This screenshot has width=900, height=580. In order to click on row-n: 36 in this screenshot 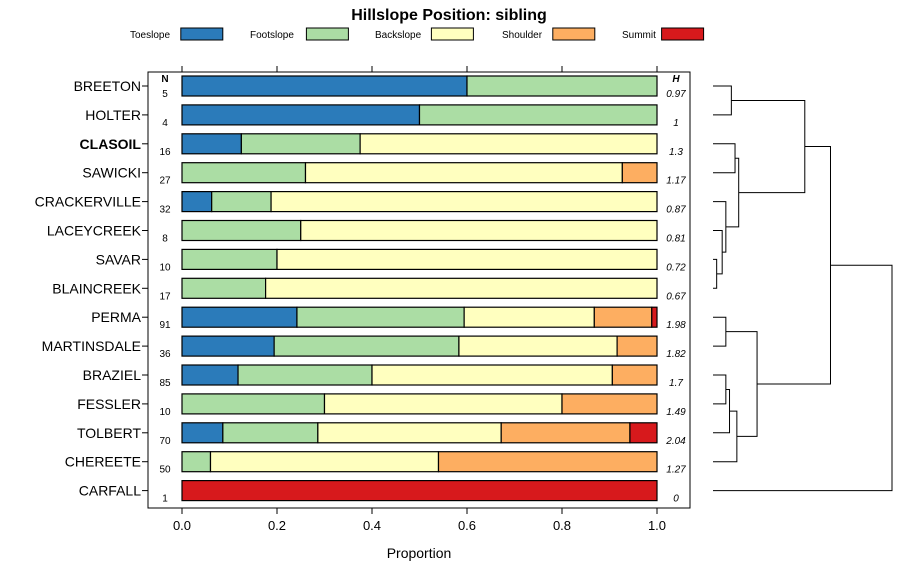, I will do `click(165, 354)`.